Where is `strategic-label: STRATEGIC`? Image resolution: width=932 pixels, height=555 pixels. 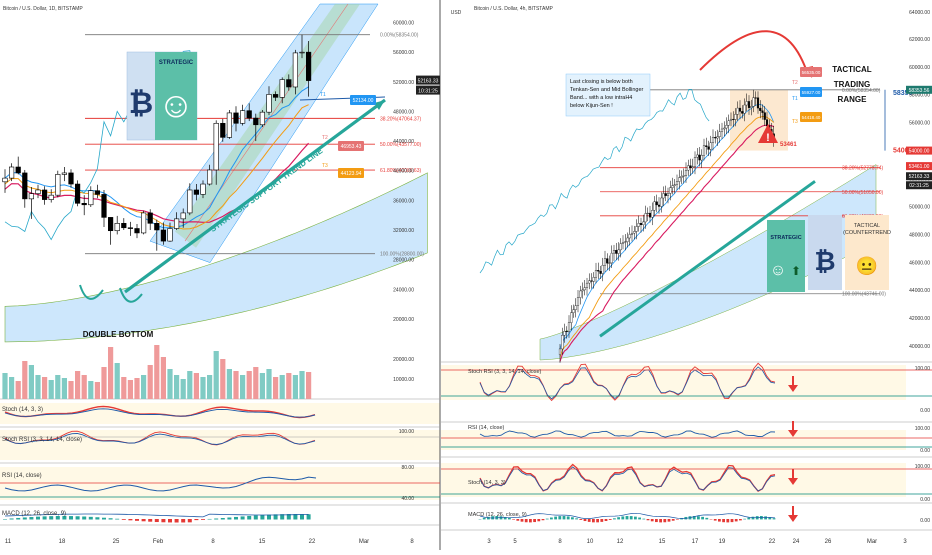
strategic-label: STRATEGIC is located at coordinates (176, 63).